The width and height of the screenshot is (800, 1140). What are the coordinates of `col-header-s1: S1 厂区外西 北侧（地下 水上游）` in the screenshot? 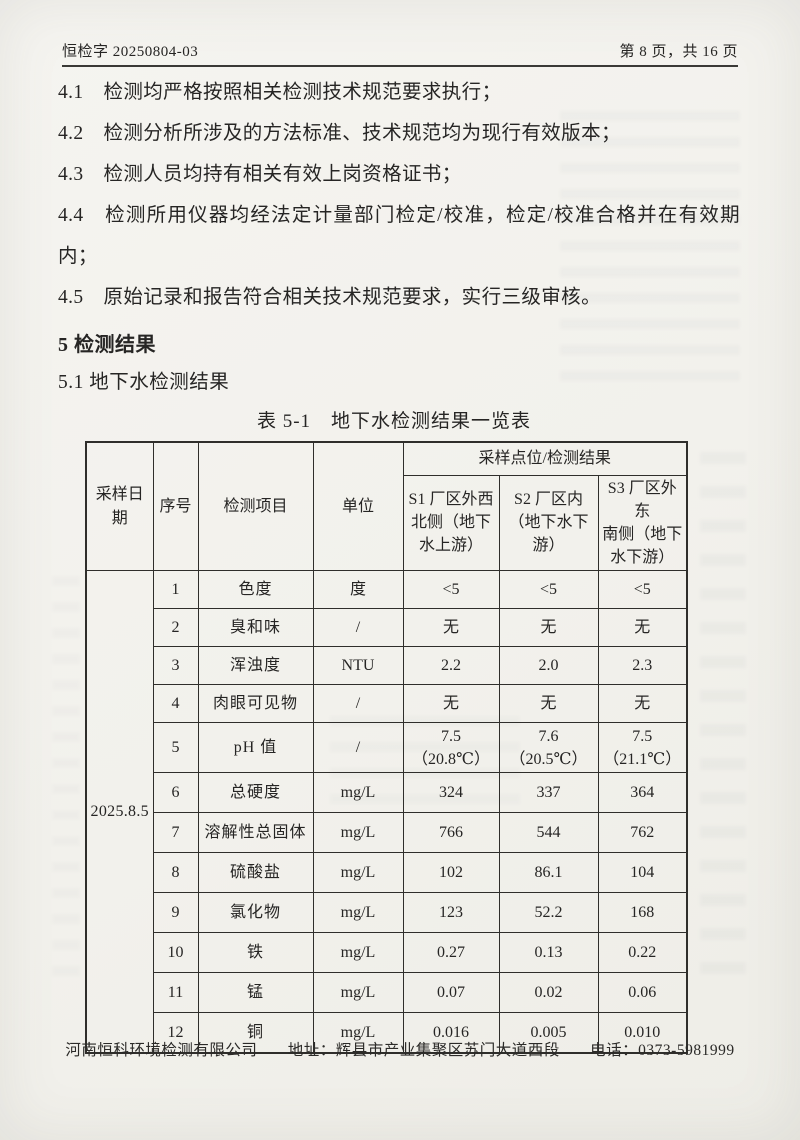 It's located at (451, 523).